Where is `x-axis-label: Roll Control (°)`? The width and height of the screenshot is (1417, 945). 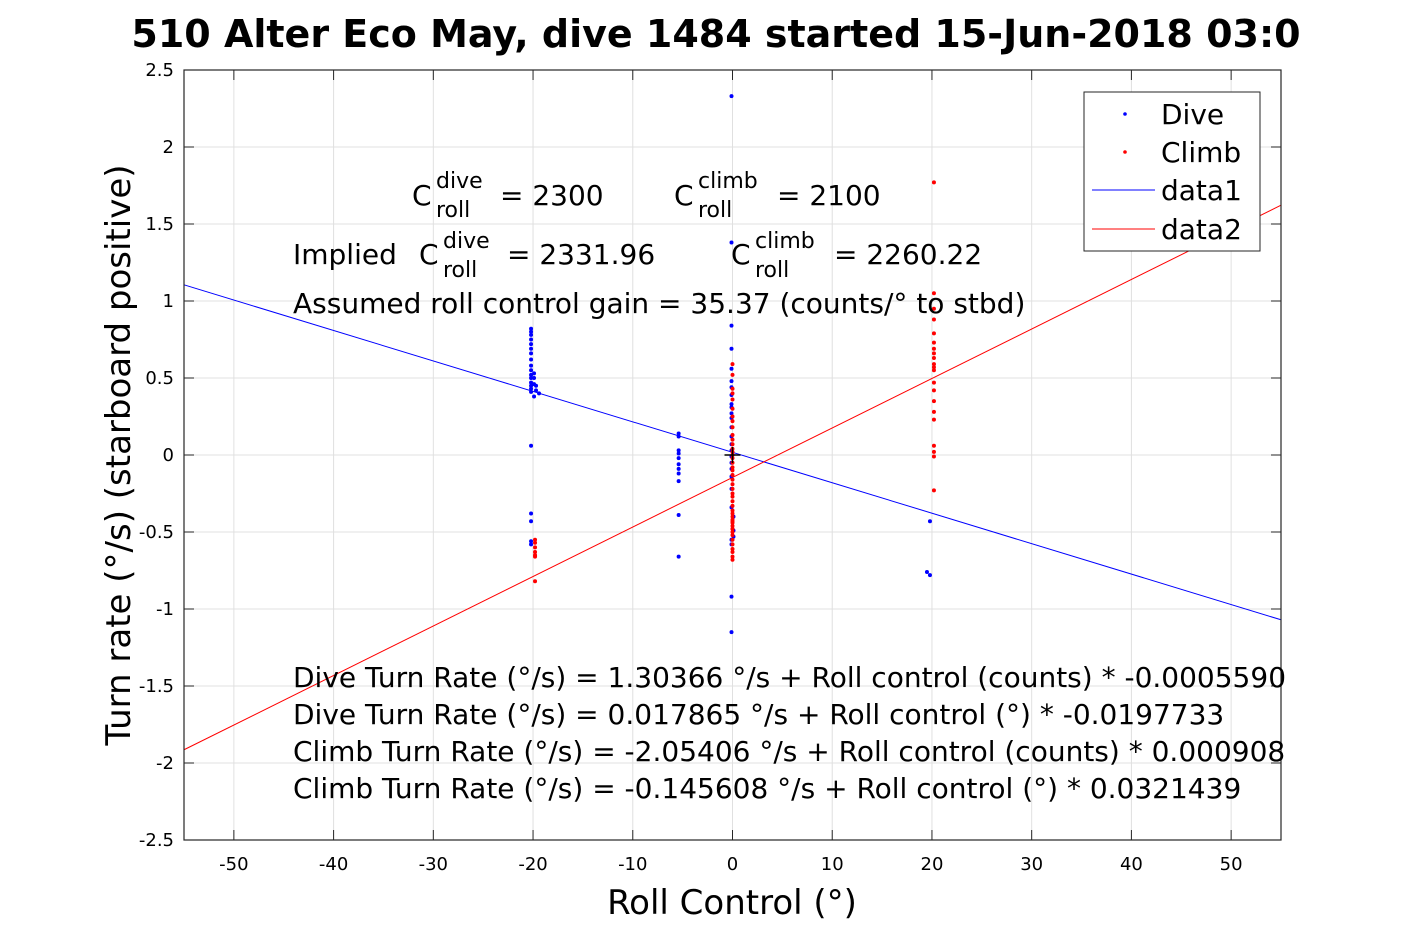
x-axis-label: Roll Control (°) is located at coordinates (732, 903).